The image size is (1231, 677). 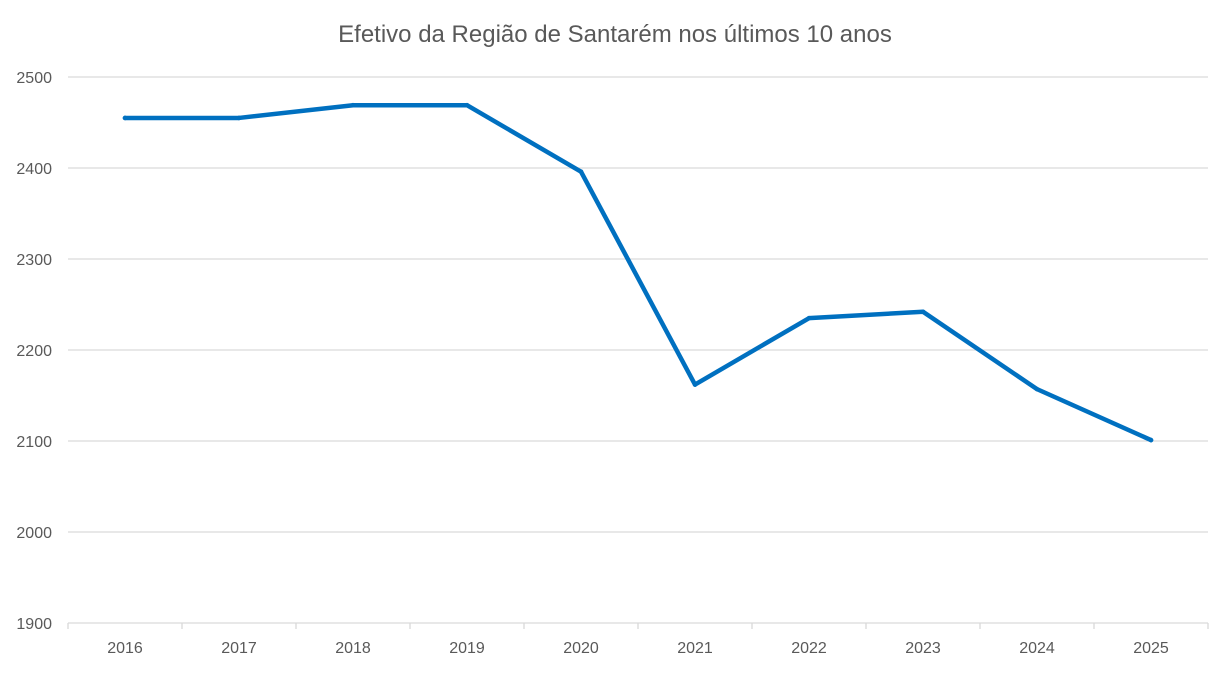 I want to click on y-tick-label: 2500, so click(x=34, y=78).